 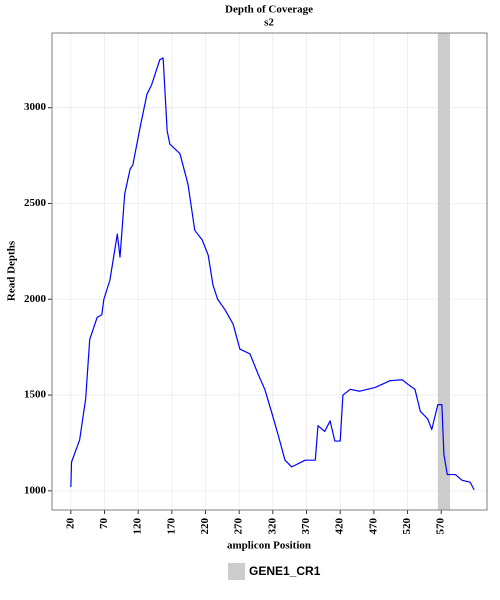 What do you see at coordinates (407, 526) in the screenshot?
I see `x-tick-label: 520` at bounding box center [407, 526].